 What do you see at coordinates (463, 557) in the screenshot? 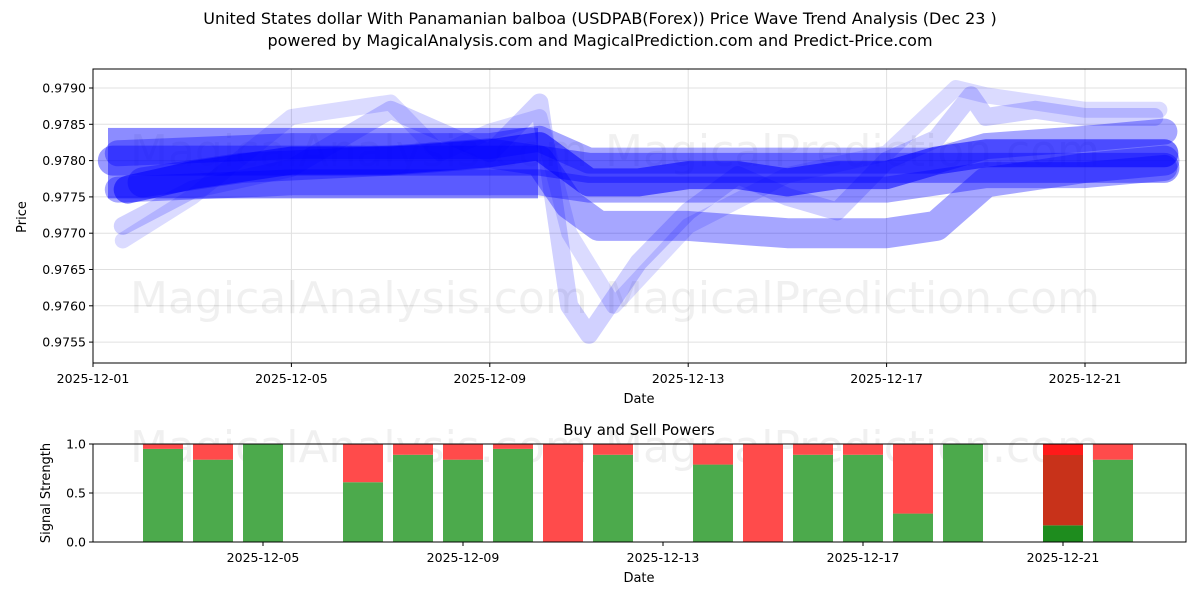
I see `bar-date-tick-label: 2025-12-09` at bounding box center [463, 557].